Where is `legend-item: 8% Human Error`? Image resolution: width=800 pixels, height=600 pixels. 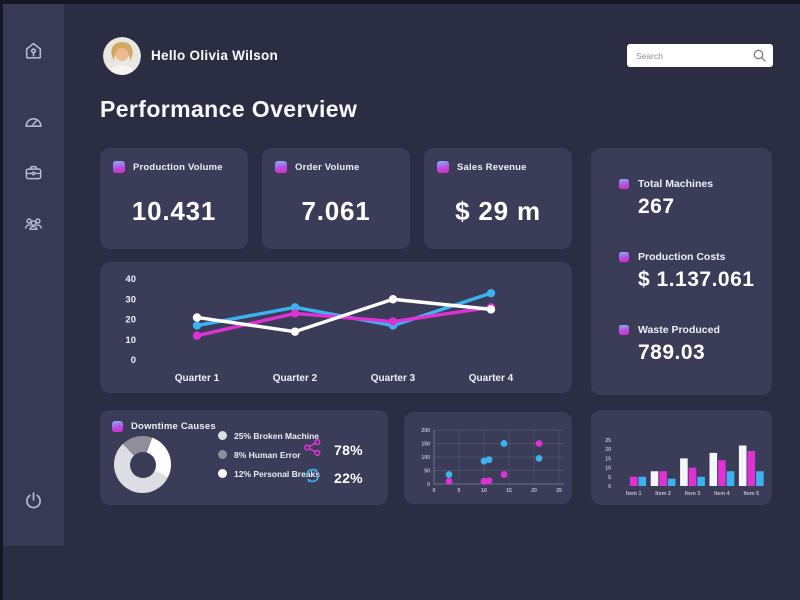 legend-item: 8% Human Error is located at coordinates (269, 454).